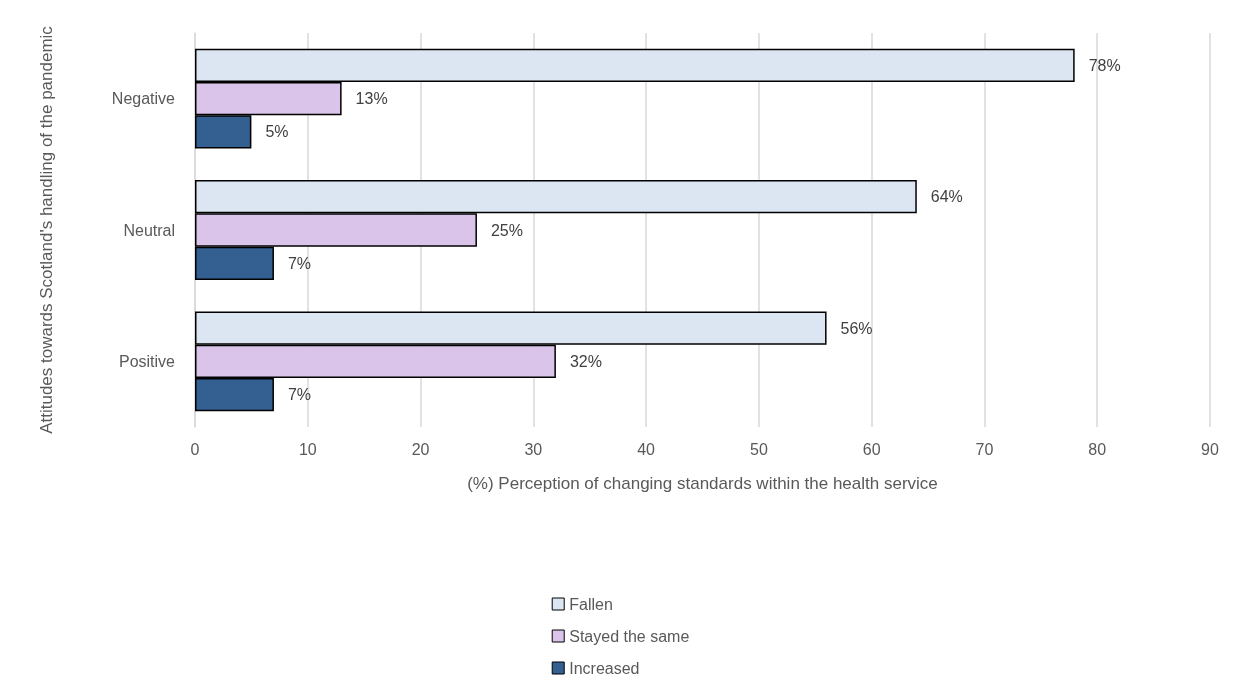  Describe the element at coordinates (758, 449) in the screenshot. I see `x-tick-label: 50` at that location.